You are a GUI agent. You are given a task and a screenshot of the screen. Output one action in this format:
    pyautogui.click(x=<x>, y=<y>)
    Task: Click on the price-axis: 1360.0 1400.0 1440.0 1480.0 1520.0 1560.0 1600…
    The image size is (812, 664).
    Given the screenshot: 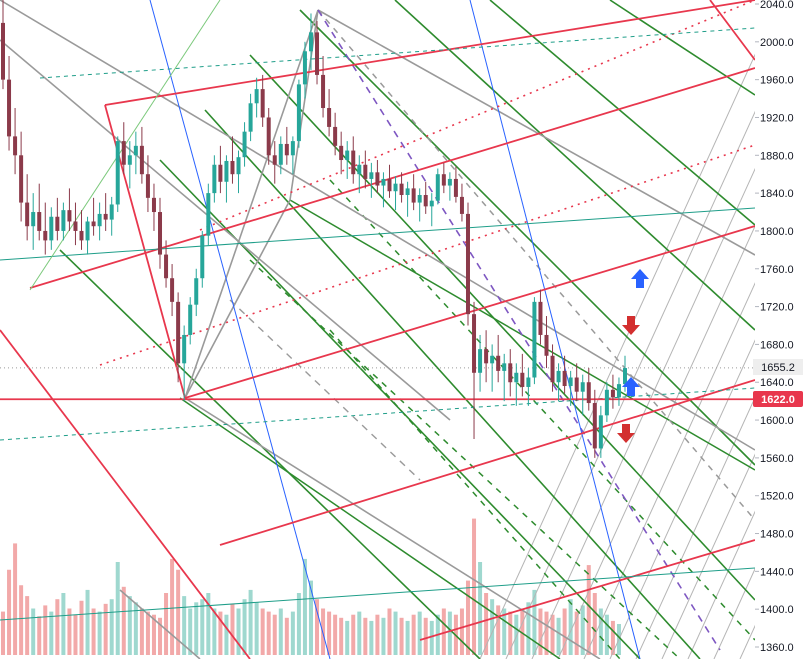 What is the action you would take?
    pyautogui.click(x=774, y=327)
    